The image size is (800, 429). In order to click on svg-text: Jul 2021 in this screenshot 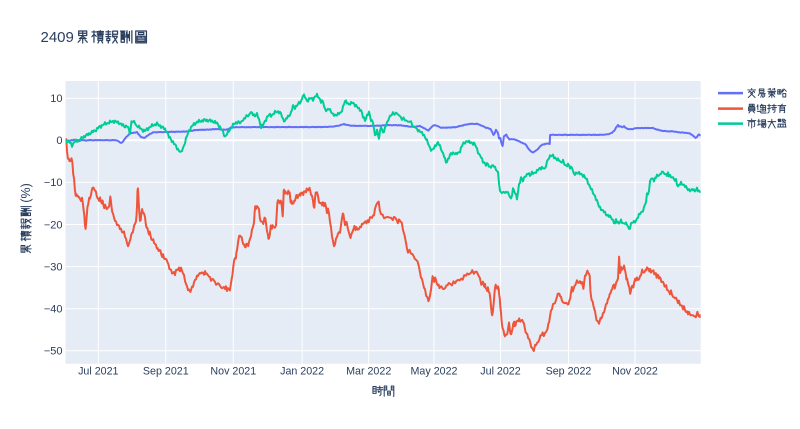, I will do `click(98, 372)`.